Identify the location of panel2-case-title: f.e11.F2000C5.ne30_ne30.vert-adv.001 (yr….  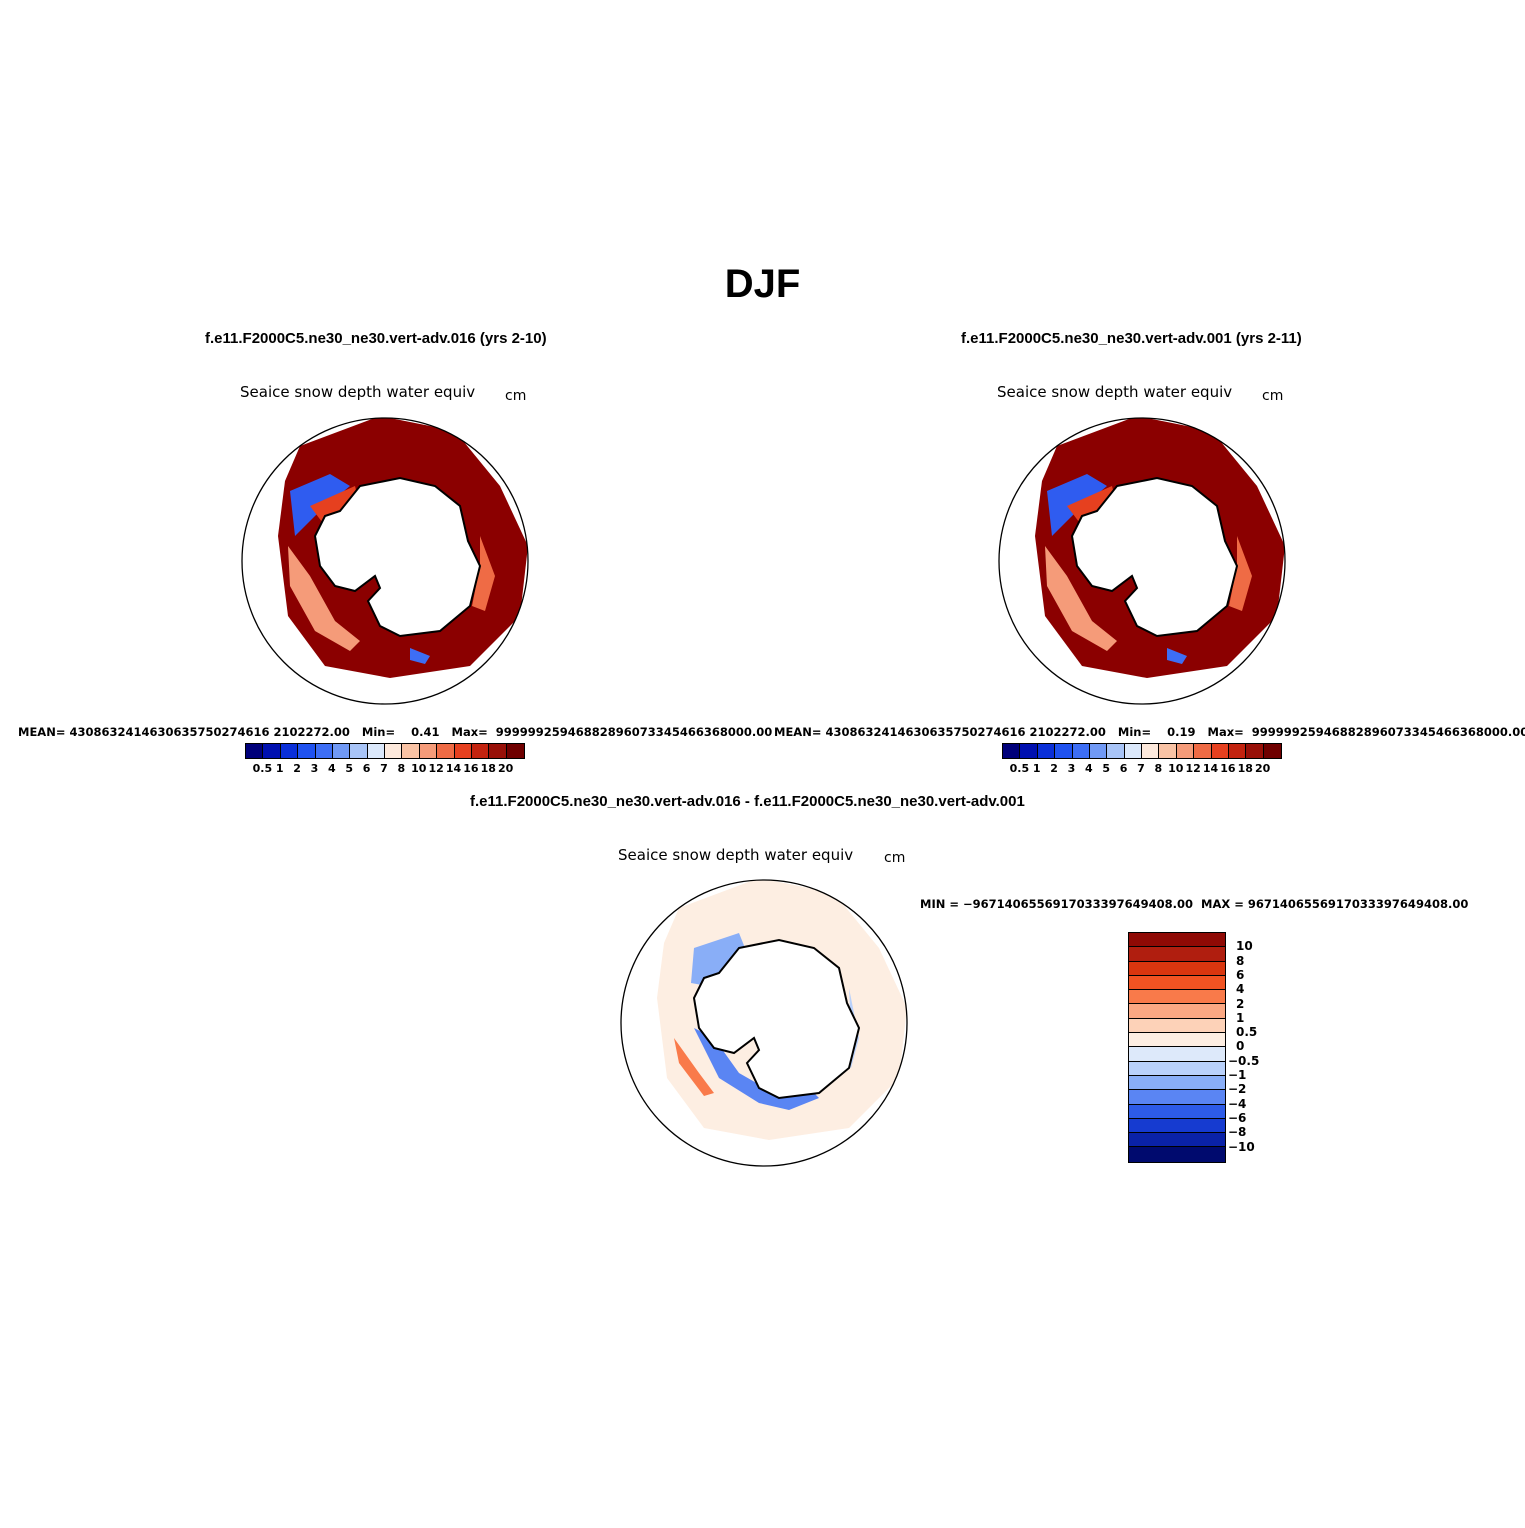
(1131, 338).